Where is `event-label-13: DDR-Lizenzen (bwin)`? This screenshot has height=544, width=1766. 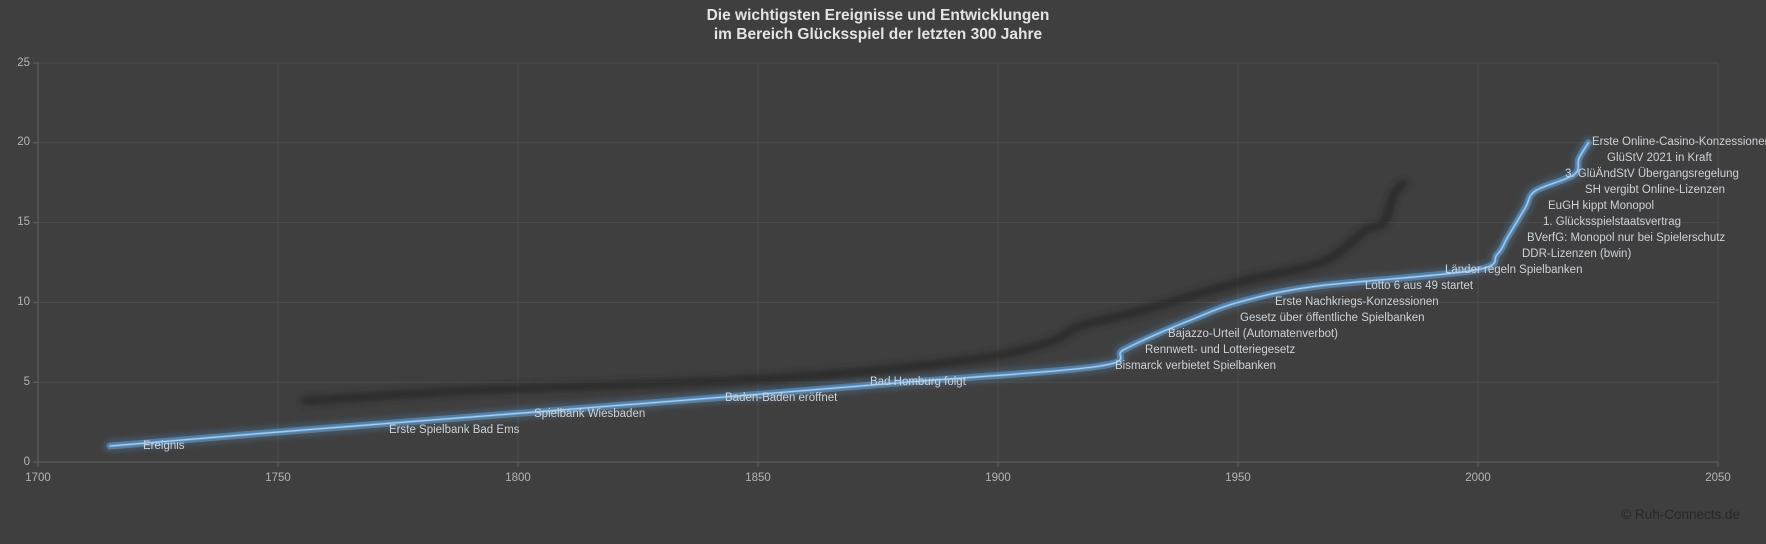 event-label-13: DDR-Lizenzen (bwin) is located at coordinates (1577, 254).